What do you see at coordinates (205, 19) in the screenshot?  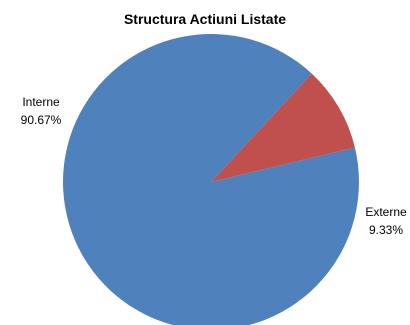 I see `chart-title: Structura Actiuni Listate` at bounding box center [205, 19].